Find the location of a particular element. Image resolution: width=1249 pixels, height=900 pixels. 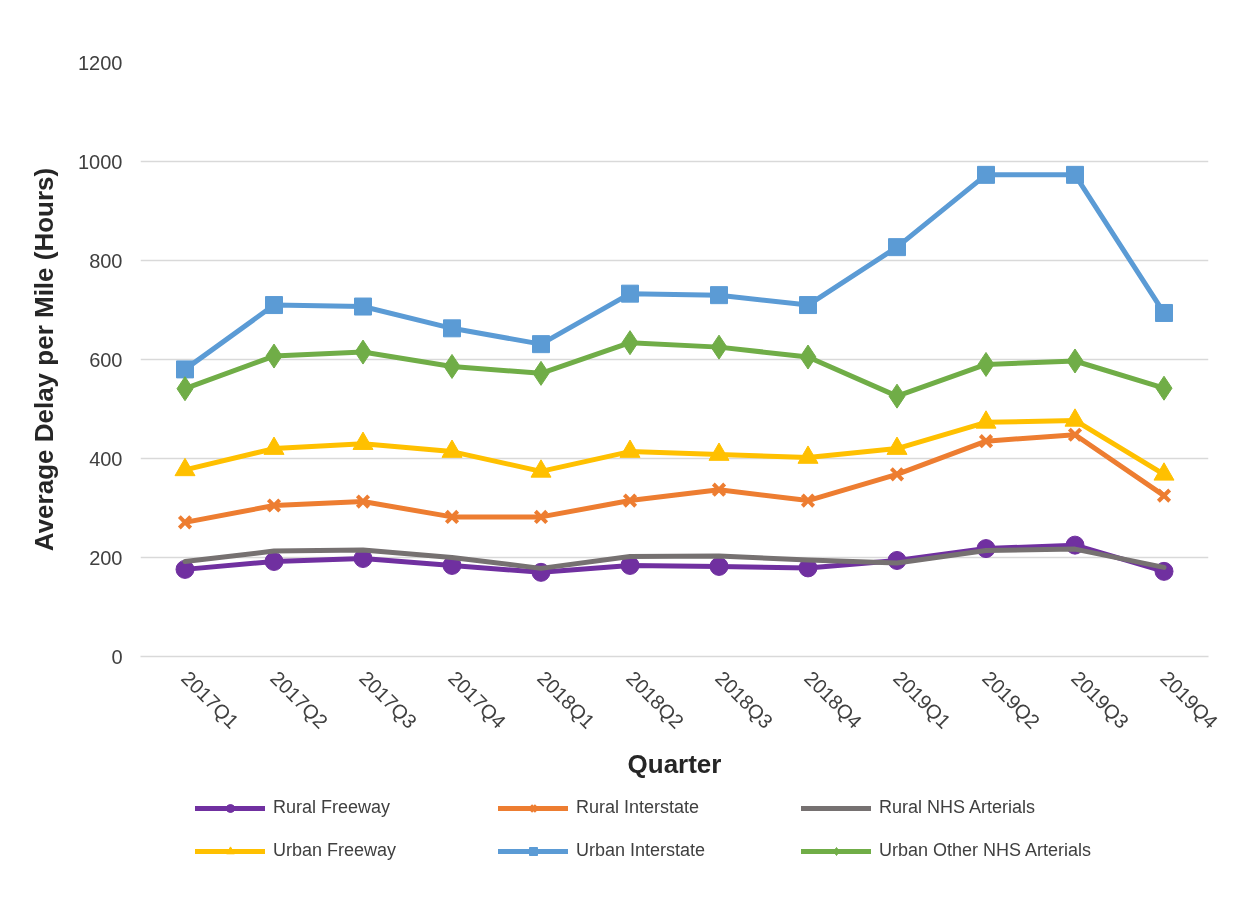

legend-label: Rural NHS Arterials is located at coordinates (958, 807).